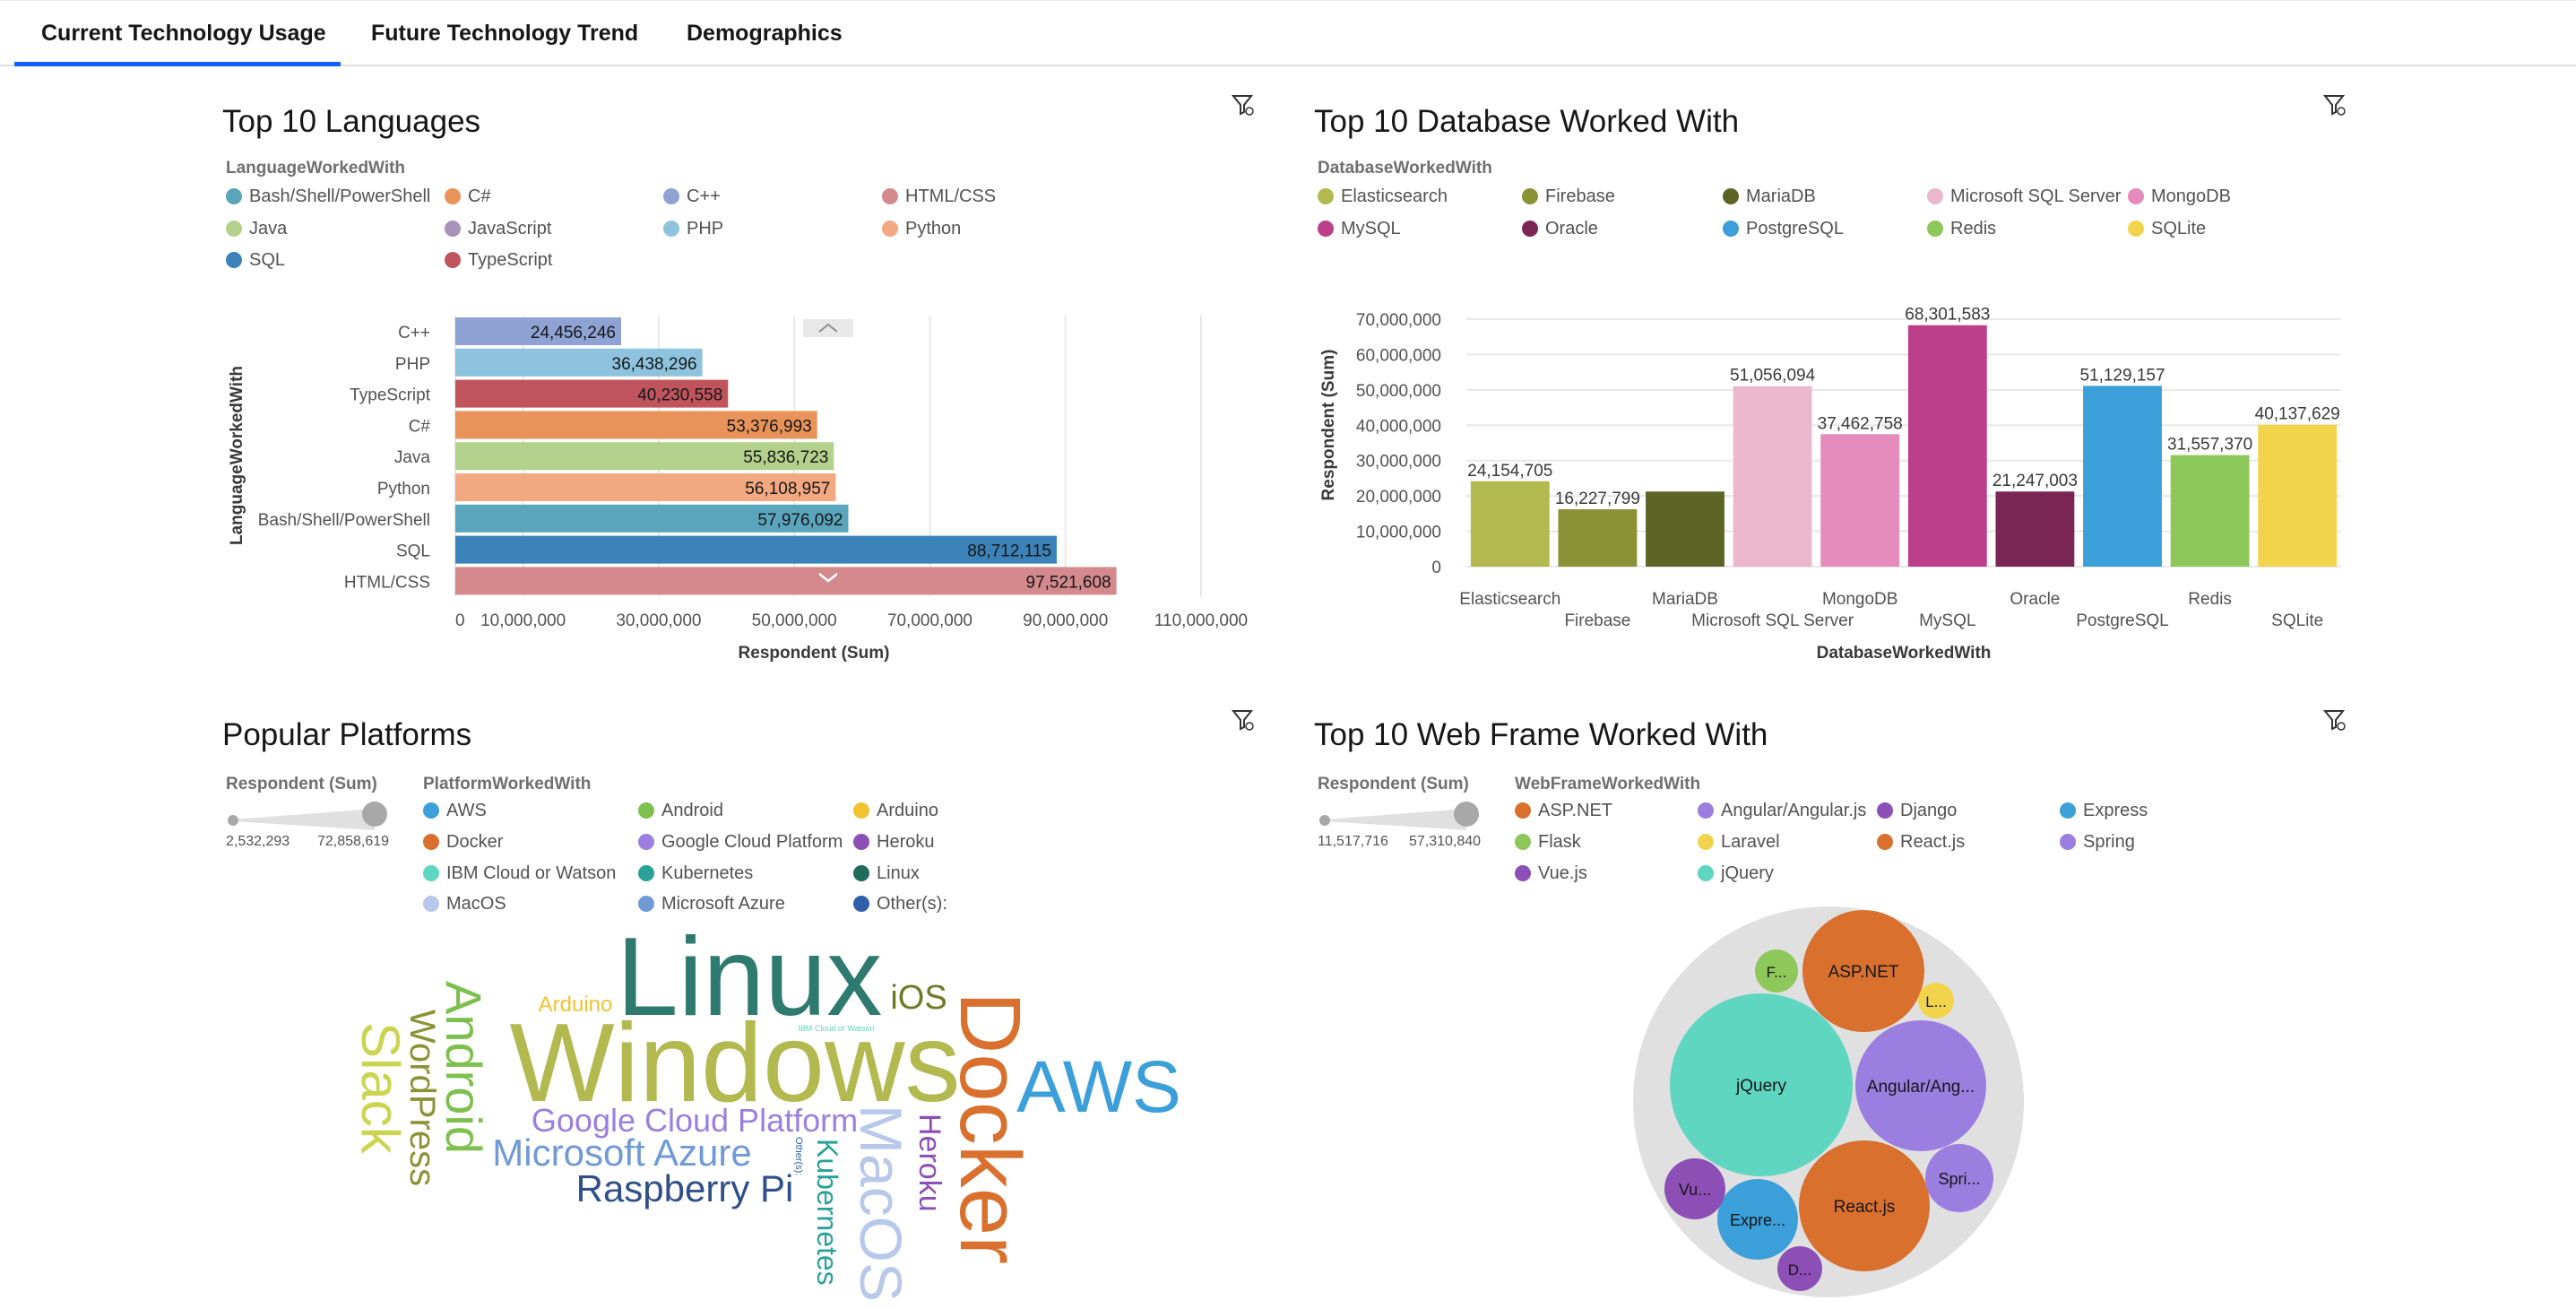  What do you see at coordinates (2179, 196) in the screenshot?
I see `legend-item: MongoDB` at bounding box center [2179, 196].